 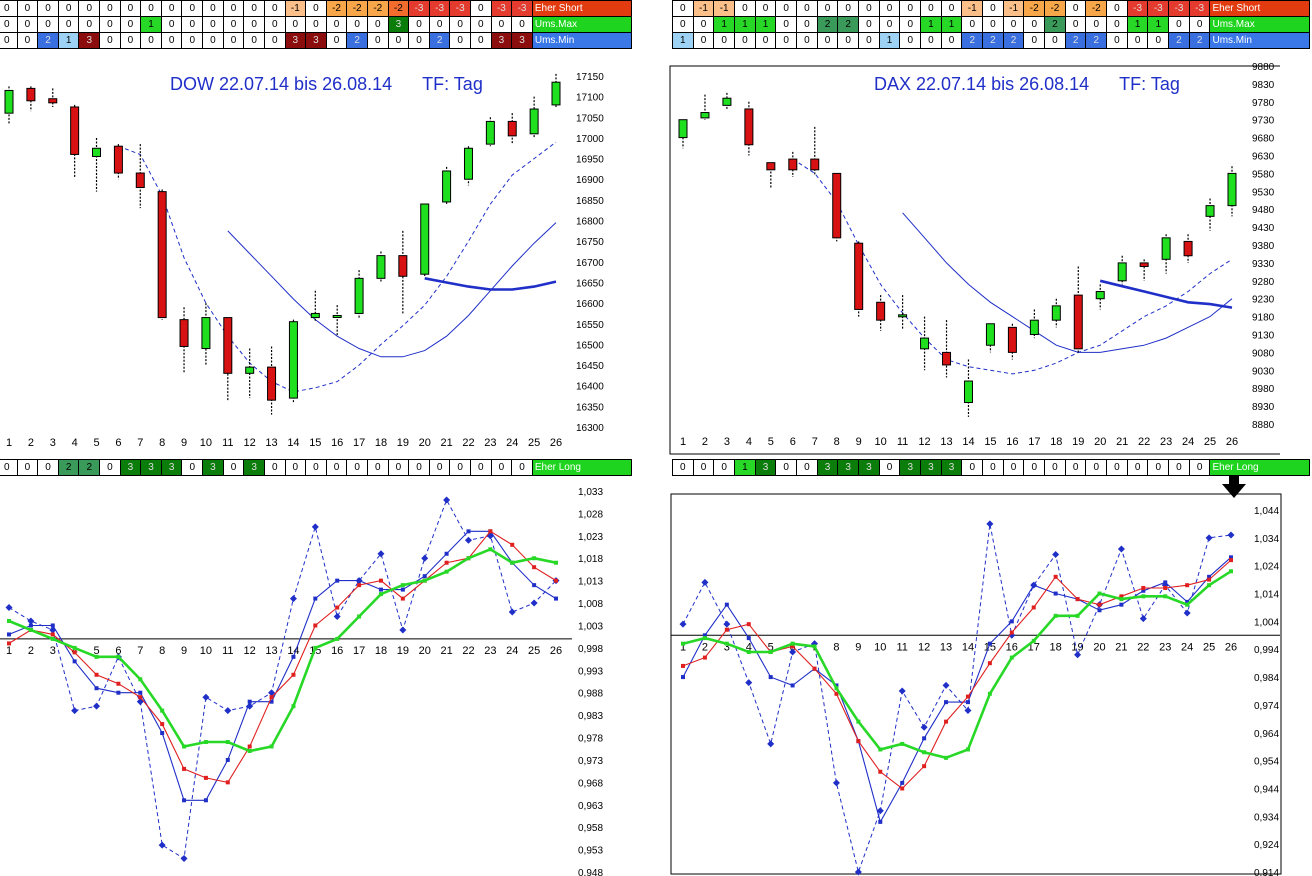 What do you see at coordinates (590, 537) in the screenshot?
I see `y-tick-label: 1,023` at bounding box center [590, 537].